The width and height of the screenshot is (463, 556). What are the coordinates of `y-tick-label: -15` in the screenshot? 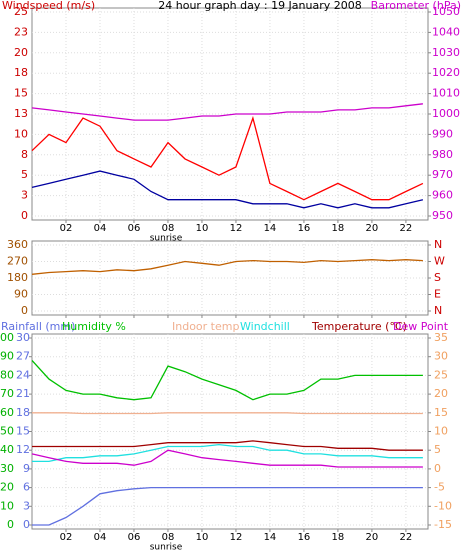 It's located at (443, 524).